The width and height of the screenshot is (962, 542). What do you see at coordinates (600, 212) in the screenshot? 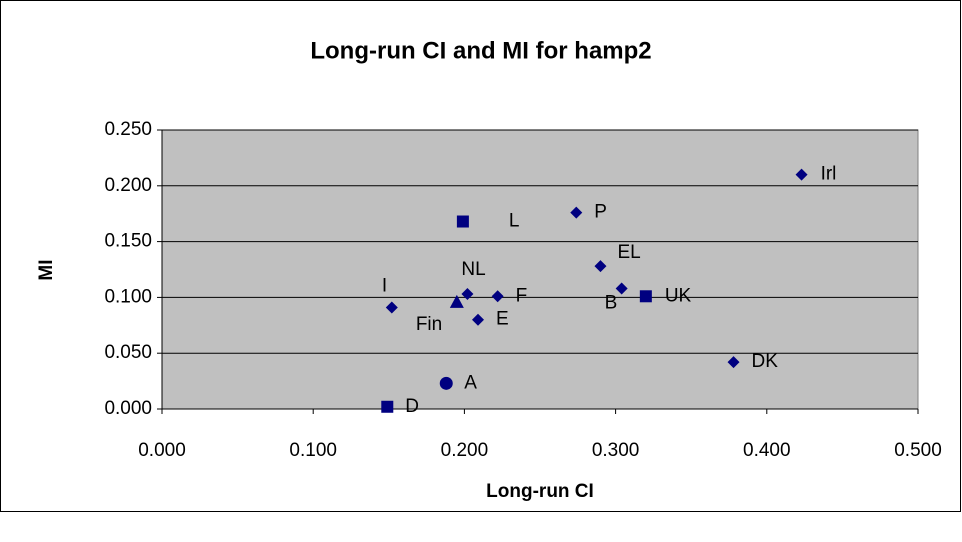
I see `point-label: P` at bounding box center [600, 212].